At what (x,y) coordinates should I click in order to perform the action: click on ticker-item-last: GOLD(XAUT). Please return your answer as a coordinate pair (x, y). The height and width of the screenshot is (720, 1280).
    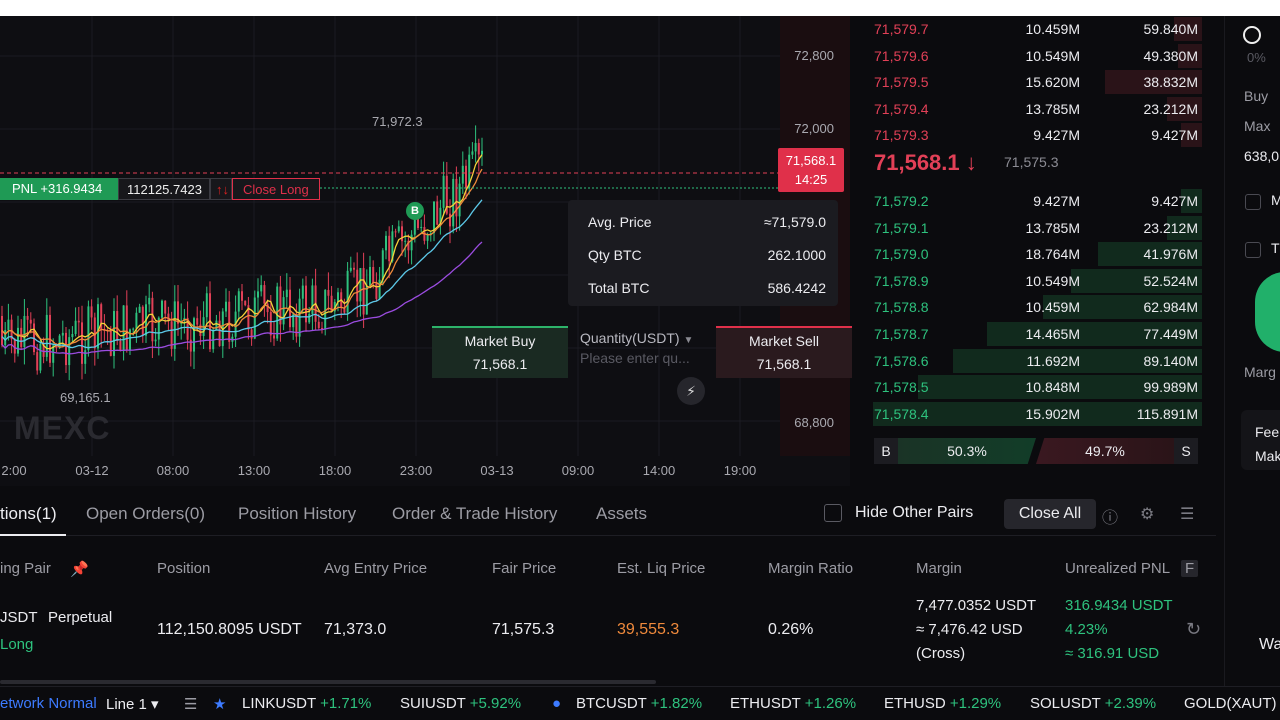
    Looking at the image, I should click on (1230, 703).